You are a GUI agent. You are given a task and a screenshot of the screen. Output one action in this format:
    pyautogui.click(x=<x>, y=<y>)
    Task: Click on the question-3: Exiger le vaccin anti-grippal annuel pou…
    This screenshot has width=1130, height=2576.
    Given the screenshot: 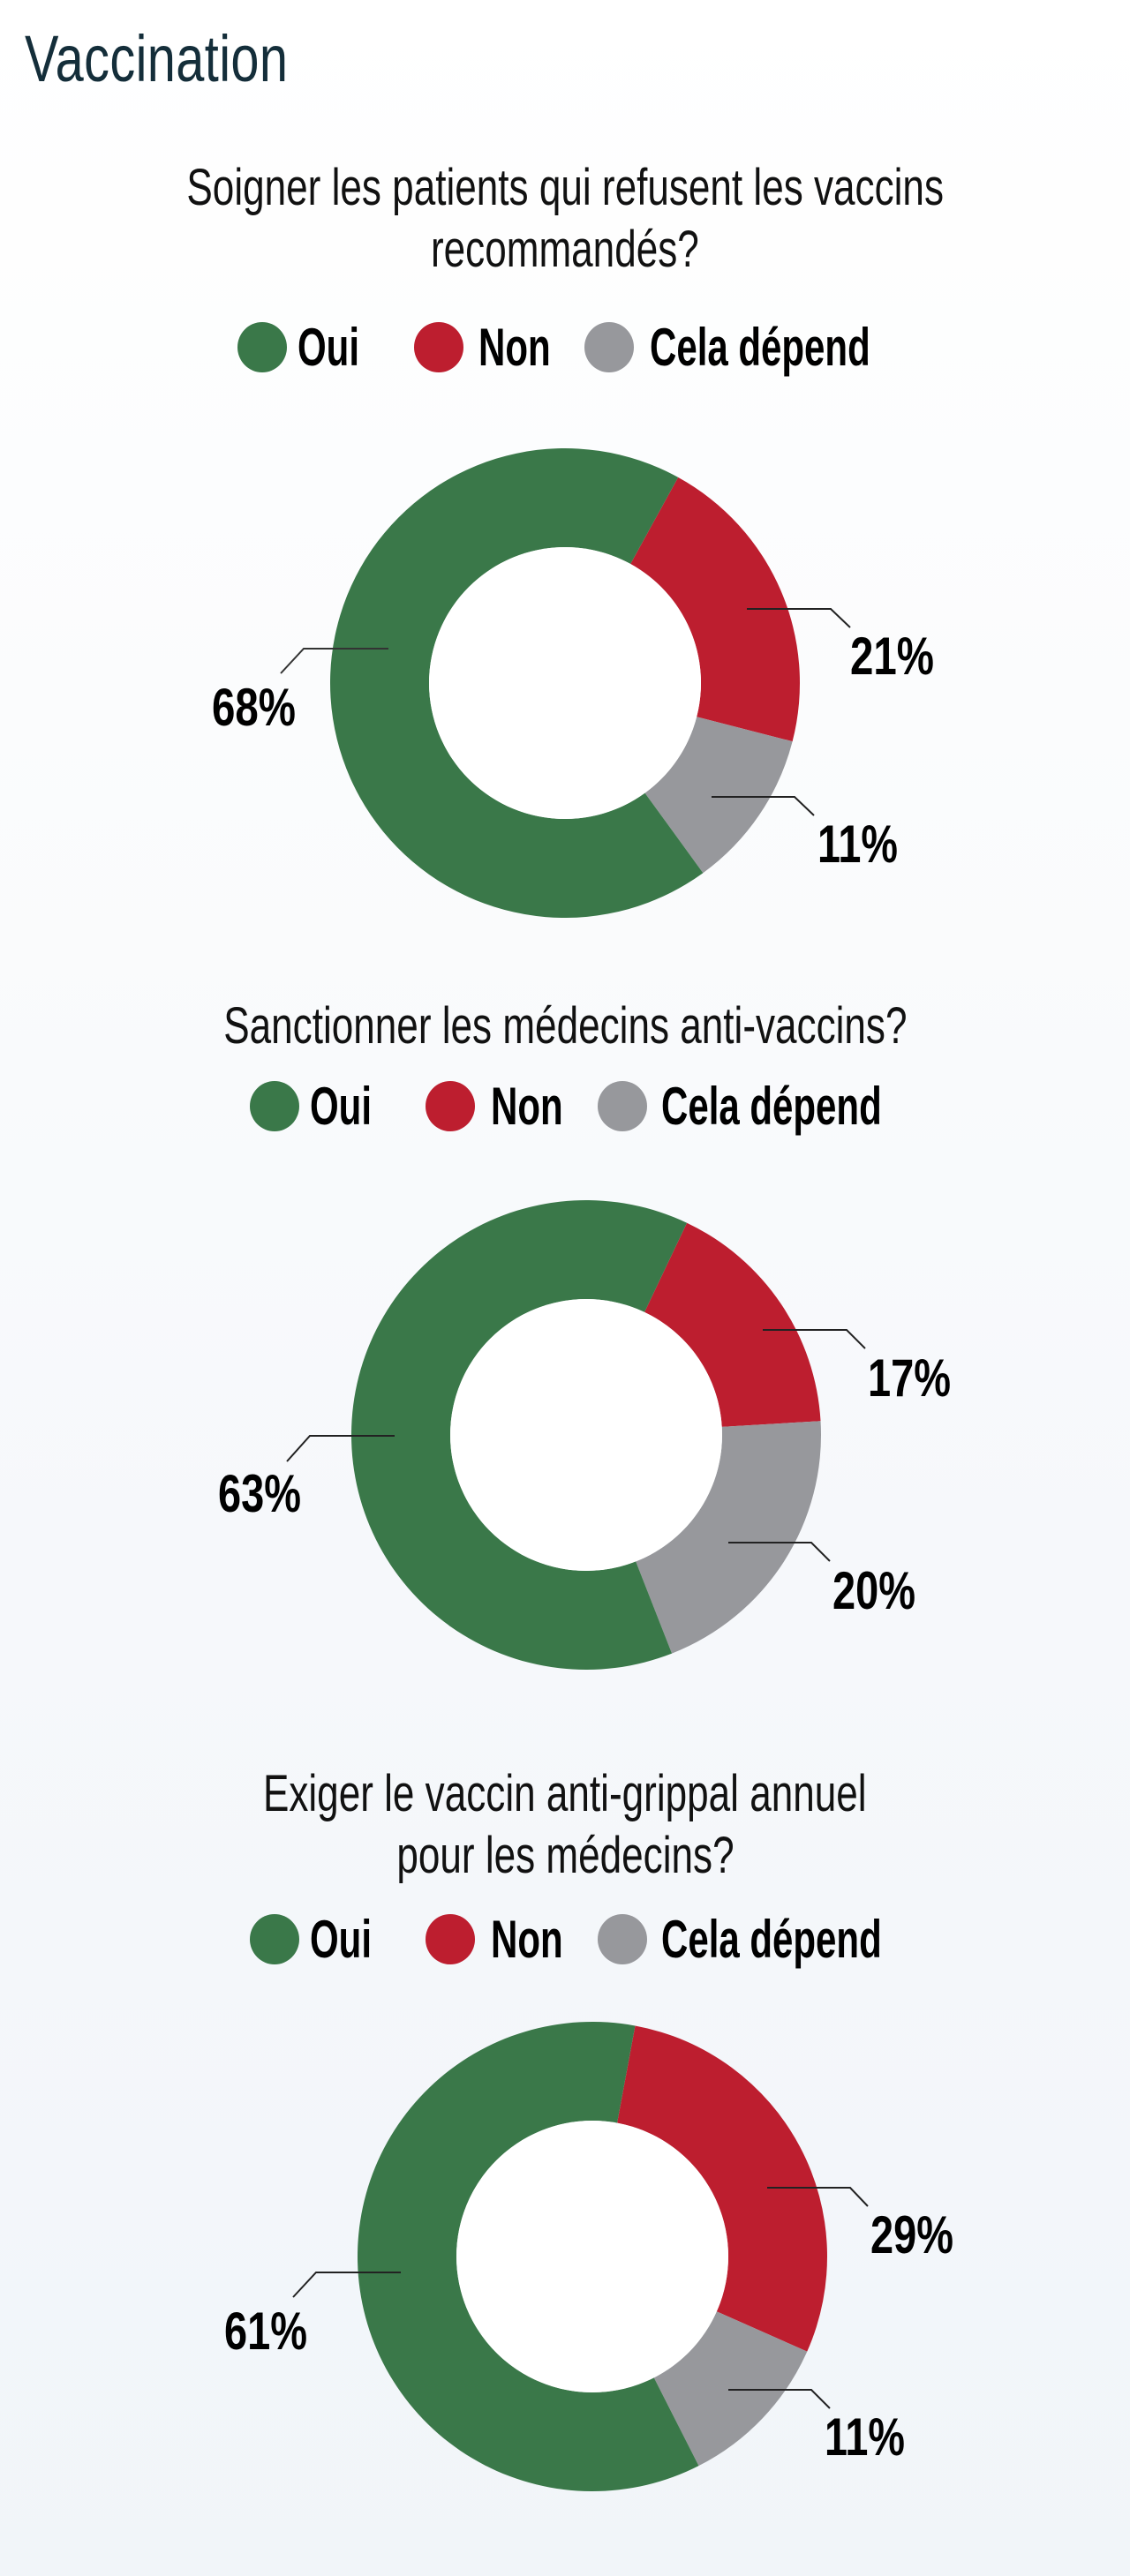 What is the action you would take?
    pyautogui.click(x=565, y=1825)
    